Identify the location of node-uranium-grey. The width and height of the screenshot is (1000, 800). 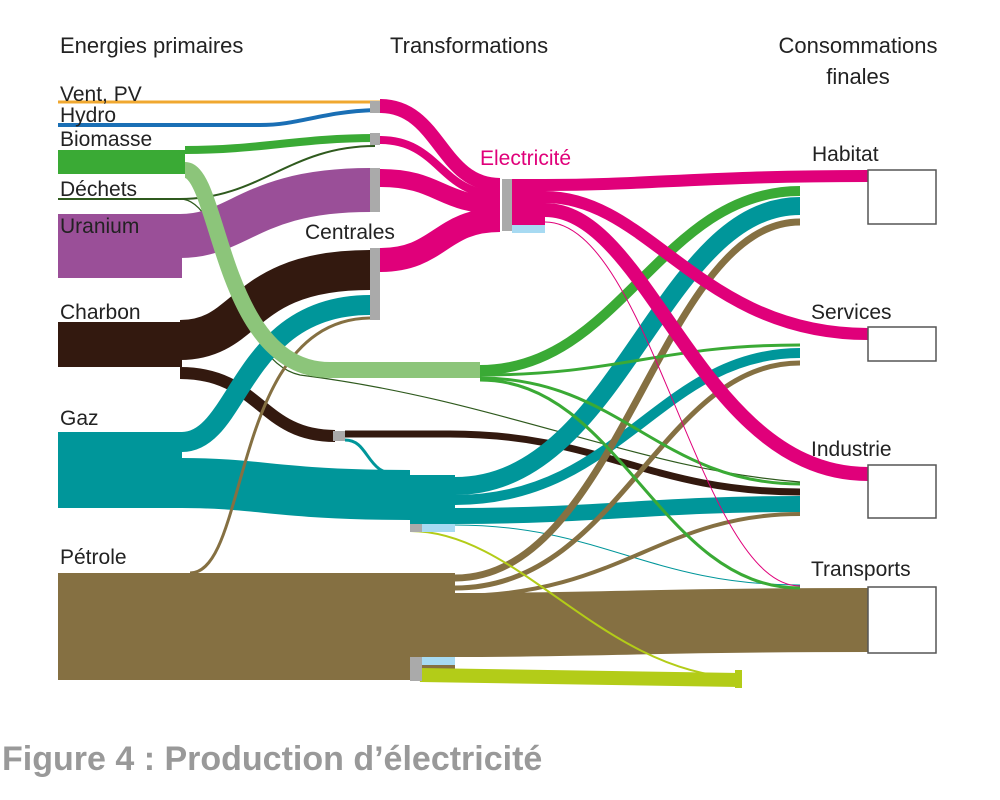
(375, 190).